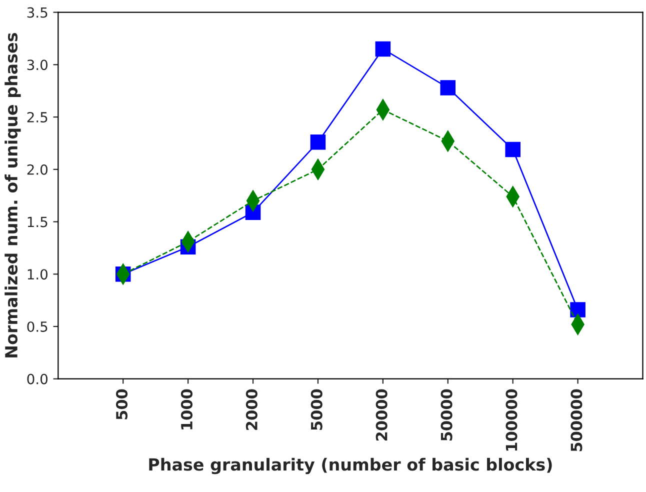  I want to click on x-tick-label: 50000, so click(446, 415).